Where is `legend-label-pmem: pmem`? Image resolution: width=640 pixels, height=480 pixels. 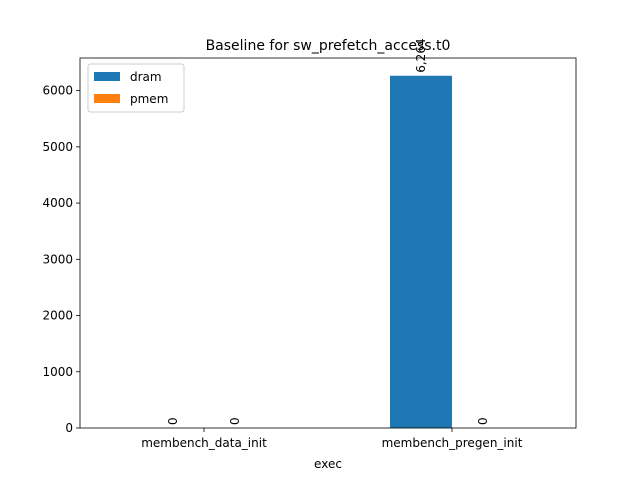
legend-label-pmem: pmem is located at coordinates (149, 99).